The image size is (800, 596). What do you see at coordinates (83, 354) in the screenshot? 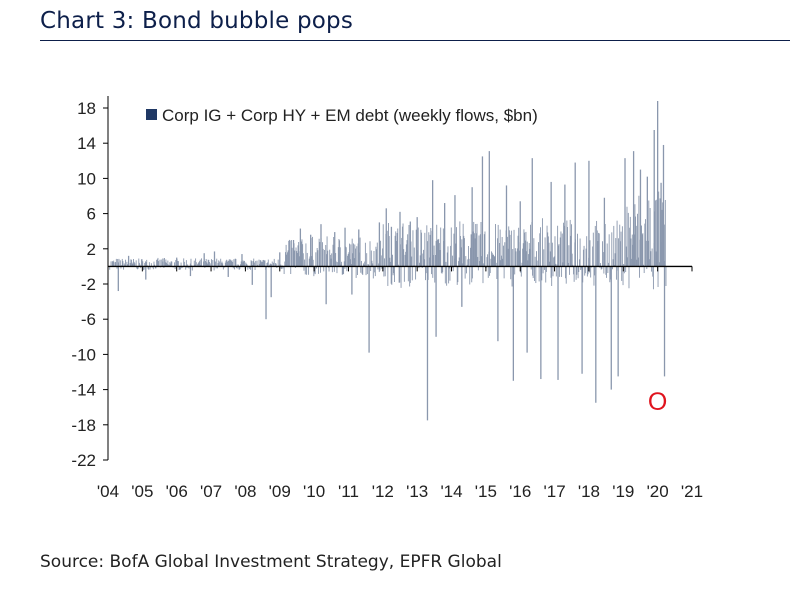
I see `y-tick-label: -10` at bounding box center [83, 354].